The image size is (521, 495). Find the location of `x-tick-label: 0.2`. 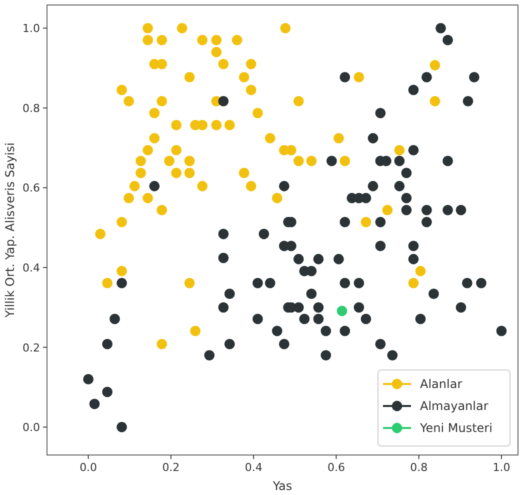

x-tick-label: 0.2 is located at coordinates (171, 467).